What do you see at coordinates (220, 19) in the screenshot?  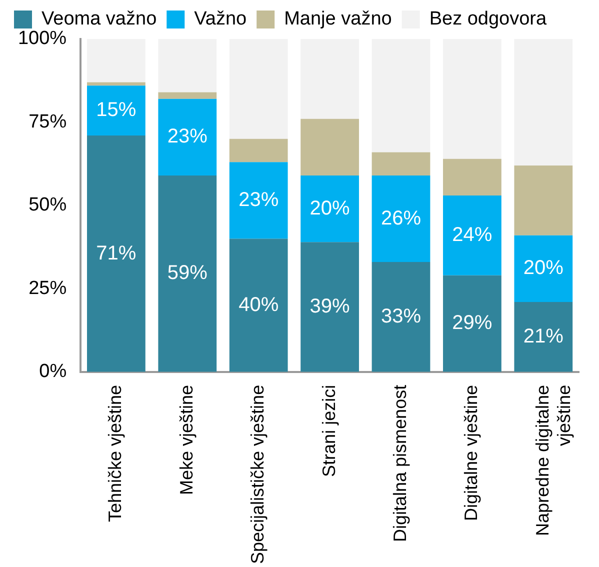 I see `legend-label: Važno` at bounding box center [220, 19].